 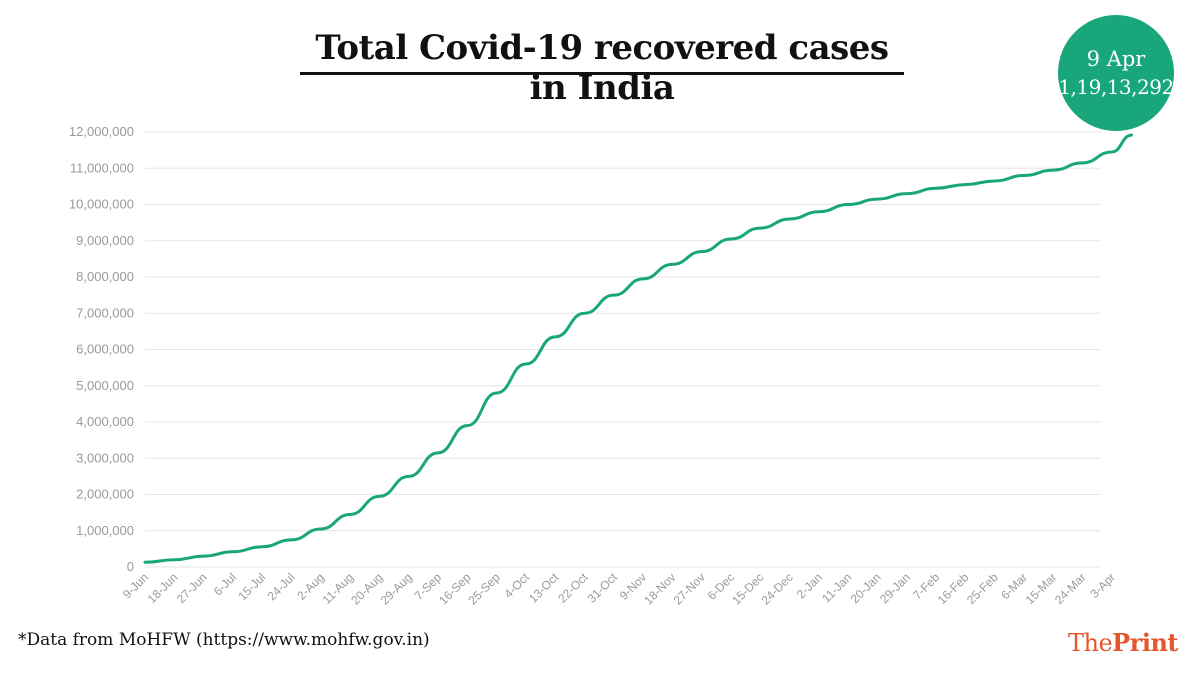 What do you see at coordinates (603, 588) in the screenshot?
I see `x-tick-label: 31-Oct` at bounding box center [603, 588].